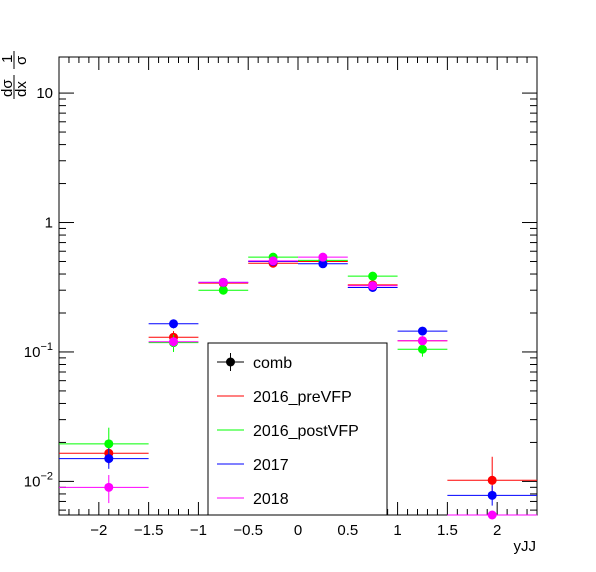 The image size is (596, 572). I want to click on y-tick-label-exponent: −2, so click(46, 476).